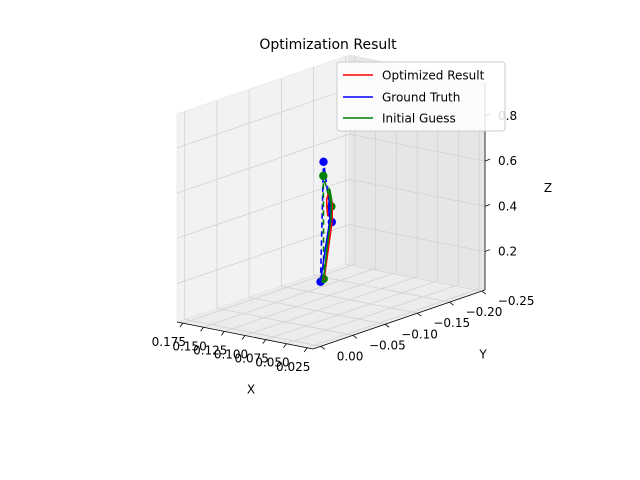 The image size is (640, 480). I want to click on y-tick-label-2: −0.15, so click(451, 323).